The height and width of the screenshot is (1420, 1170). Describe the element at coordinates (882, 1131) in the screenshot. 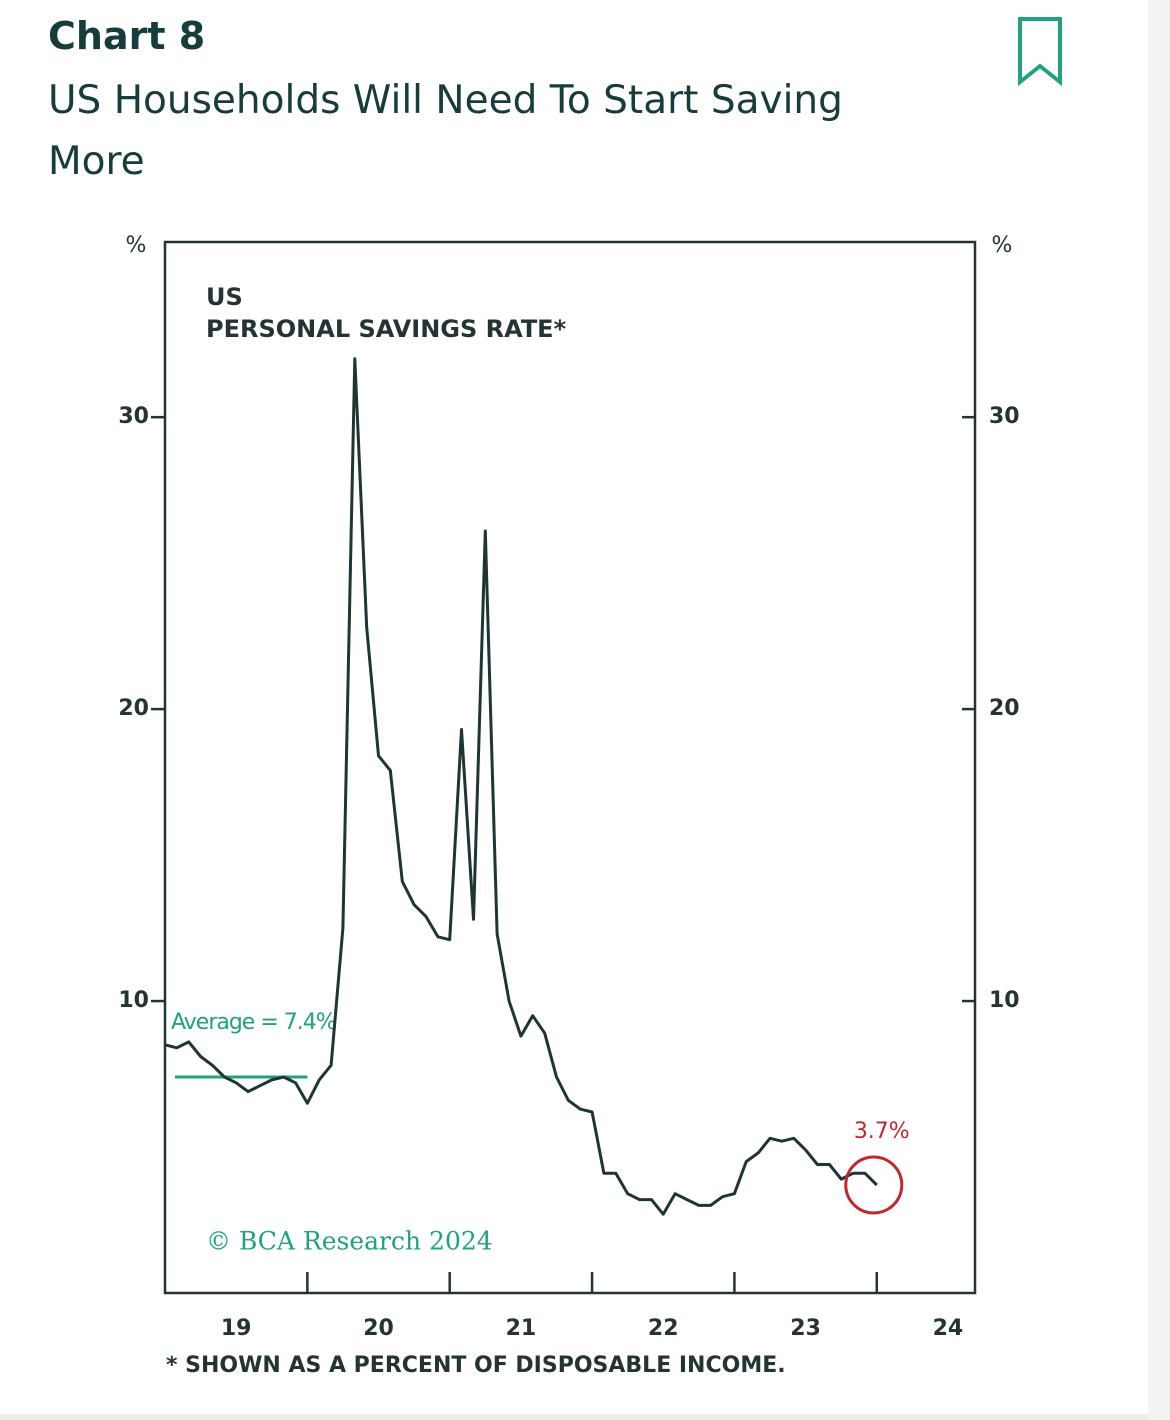

I see `callout-label: 3.7%` at that location.